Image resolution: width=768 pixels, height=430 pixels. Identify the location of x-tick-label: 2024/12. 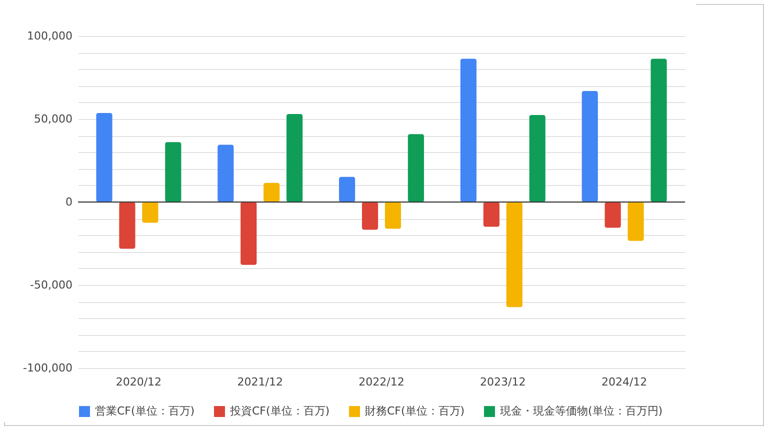
(624, 382).